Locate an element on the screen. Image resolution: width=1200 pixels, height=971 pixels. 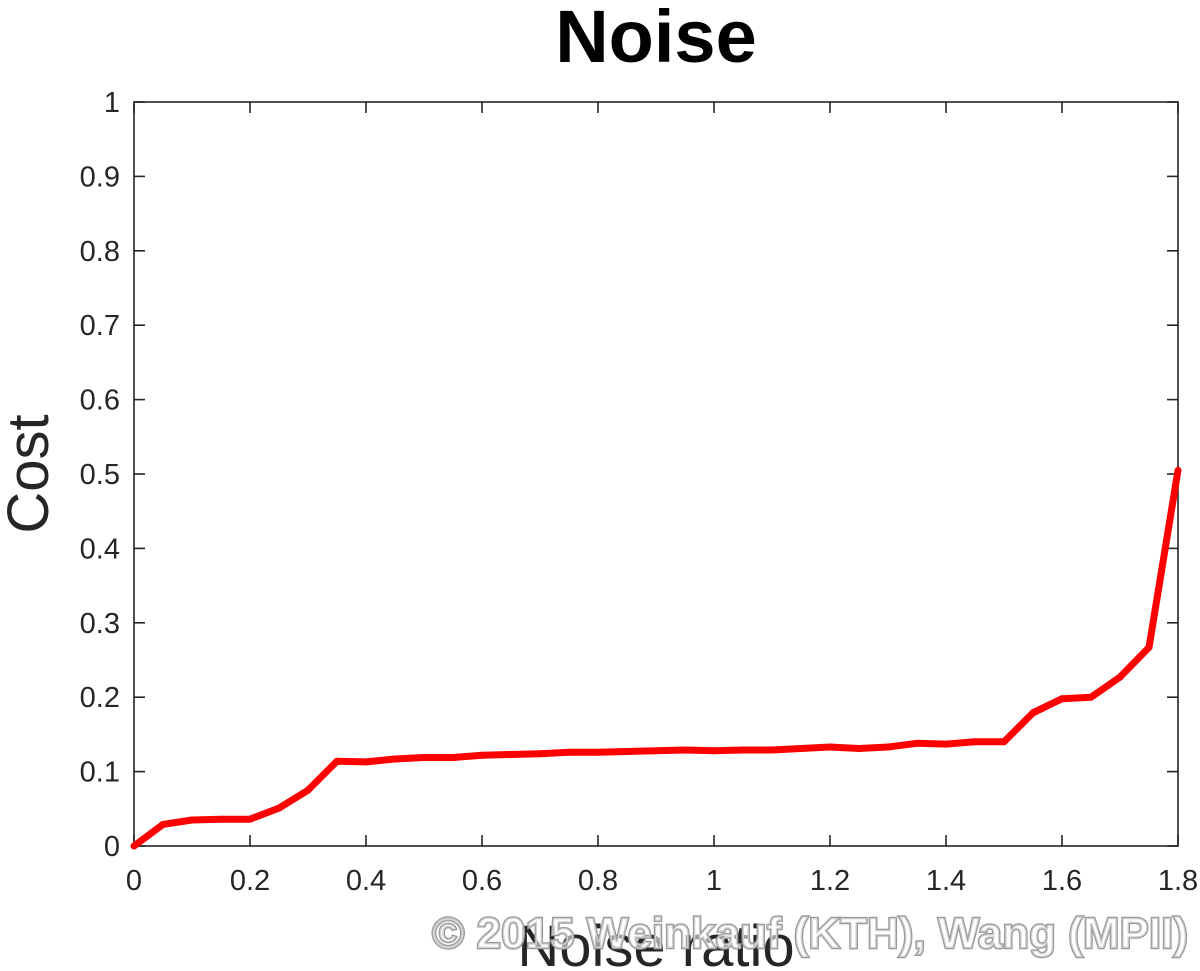
y-tick-label: 0.6 is located at coordinates (100, 401).